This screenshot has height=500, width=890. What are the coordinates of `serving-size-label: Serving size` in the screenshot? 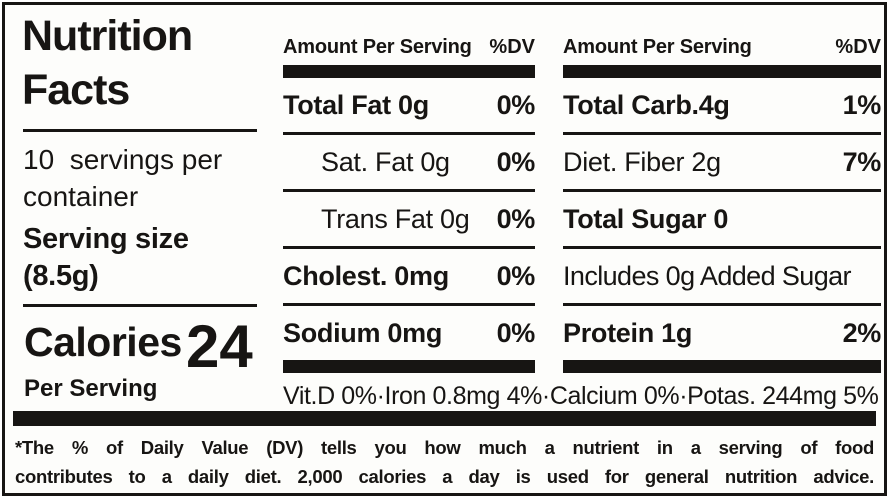 It's located at (106, 239).